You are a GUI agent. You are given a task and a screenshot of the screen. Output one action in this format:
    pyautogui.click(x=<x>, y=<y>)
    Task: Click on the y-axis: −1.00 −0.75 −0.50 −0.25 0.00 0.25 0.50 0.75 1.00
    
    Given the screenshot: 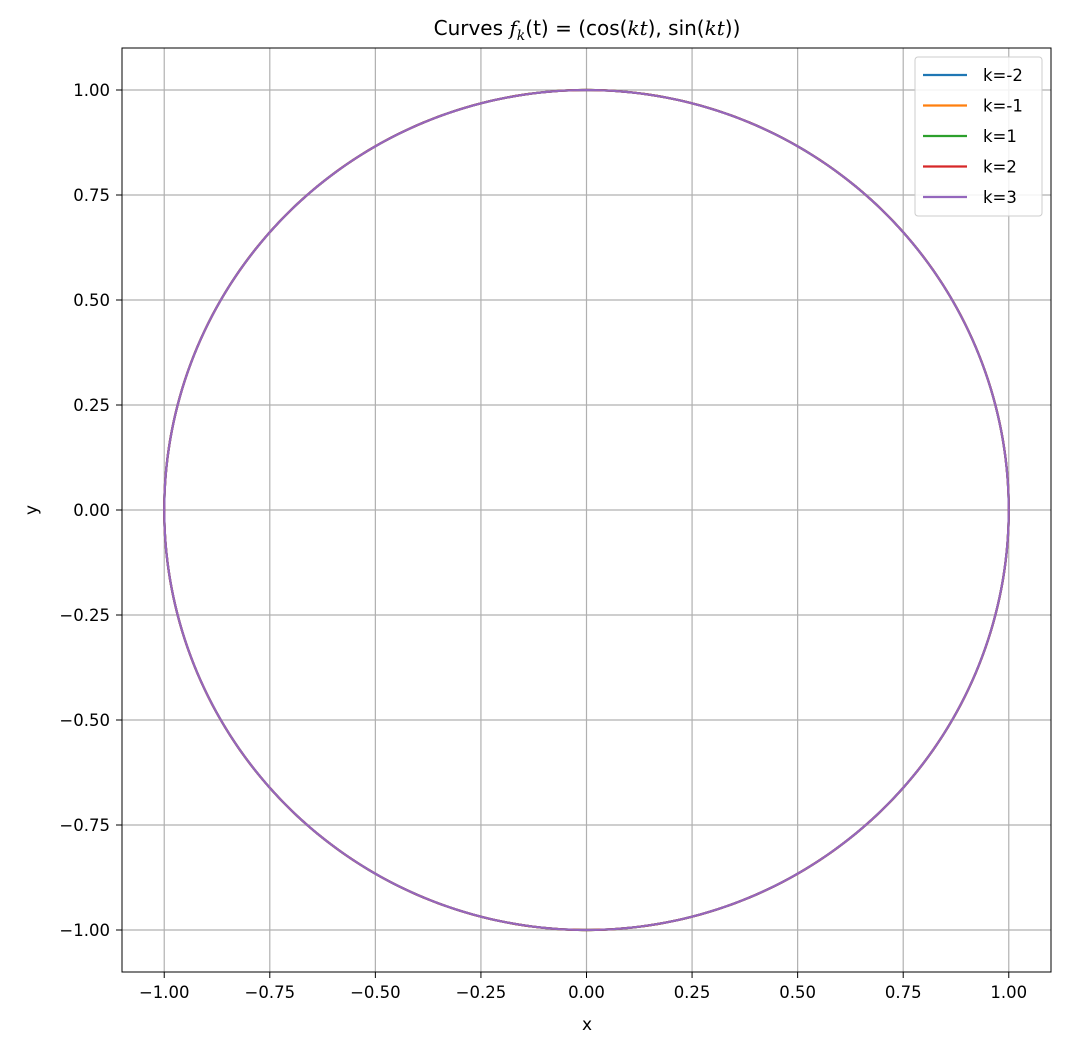 What is the action you would take?
    pyautogui.click(x=90, y=510)
    